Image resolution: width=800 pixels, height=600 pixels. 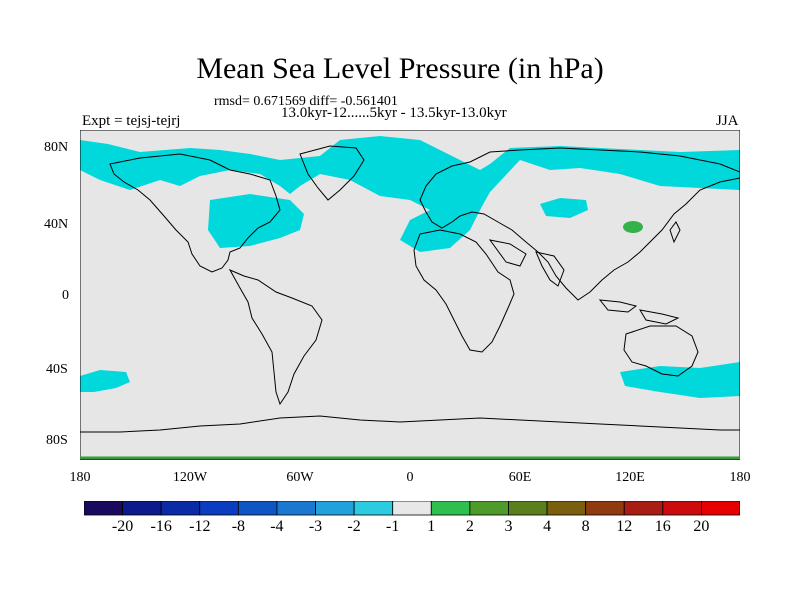 I want to click on colorbar-label: 20, so click(x=701, y=526).